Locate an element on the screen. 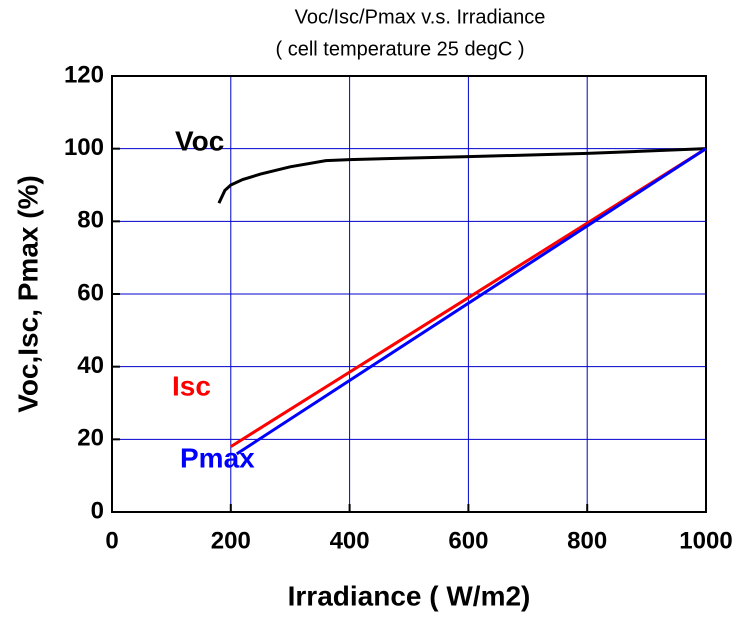  x-tick-label: 1000 is located at coordinates (705, 540).